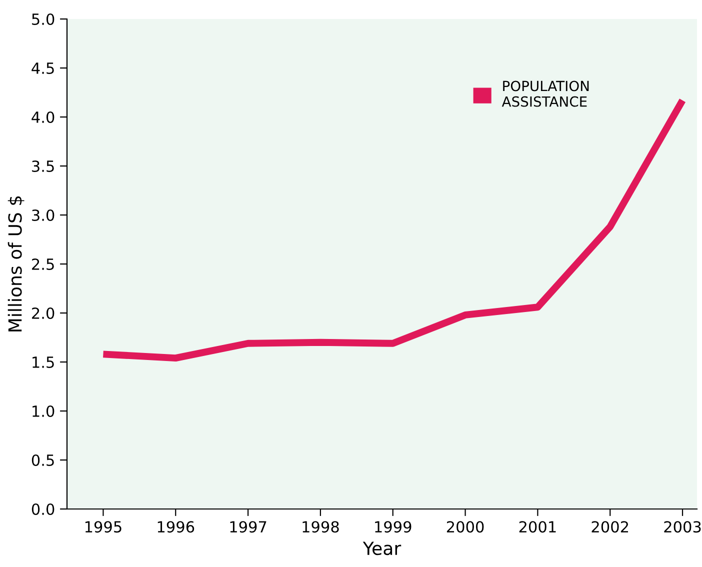 Image resolution: width=702 pixels, height=567 pixels. I want to click on y-tick-label: 4.0, so click(43, 117).